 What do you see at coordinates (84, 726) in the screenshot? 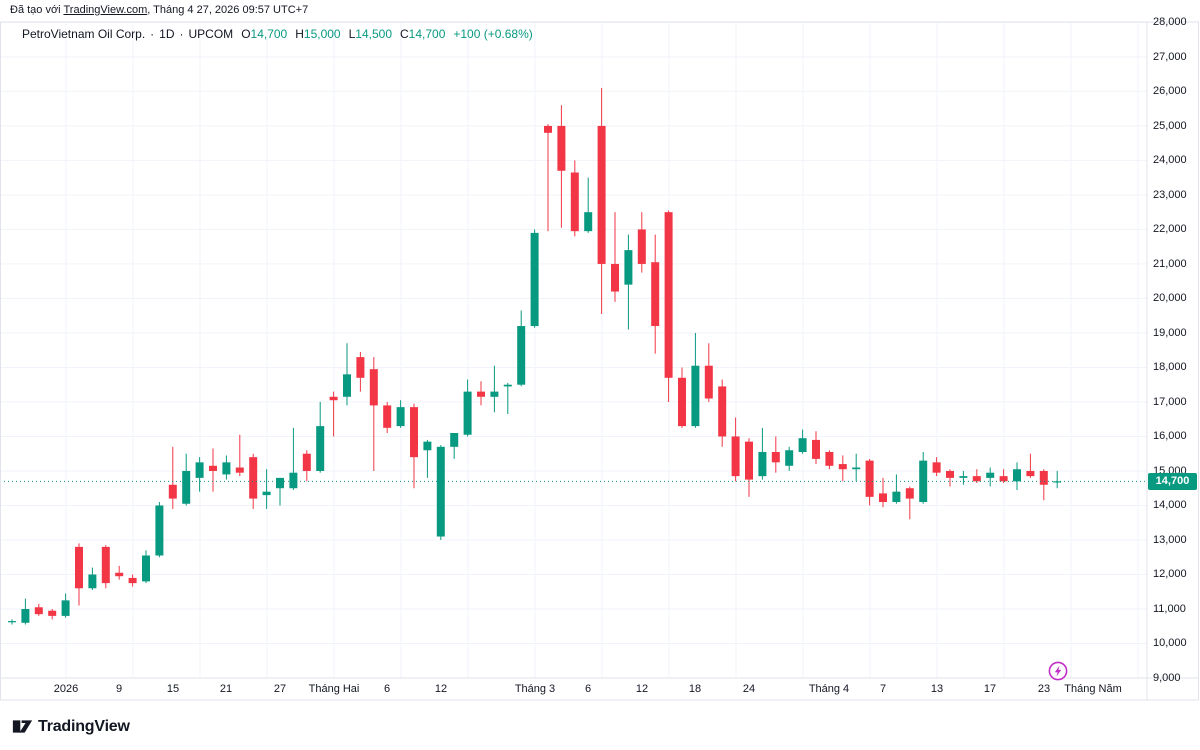
I see `tradingview-logo-text: TradingView` at bounding box center [84, 726].